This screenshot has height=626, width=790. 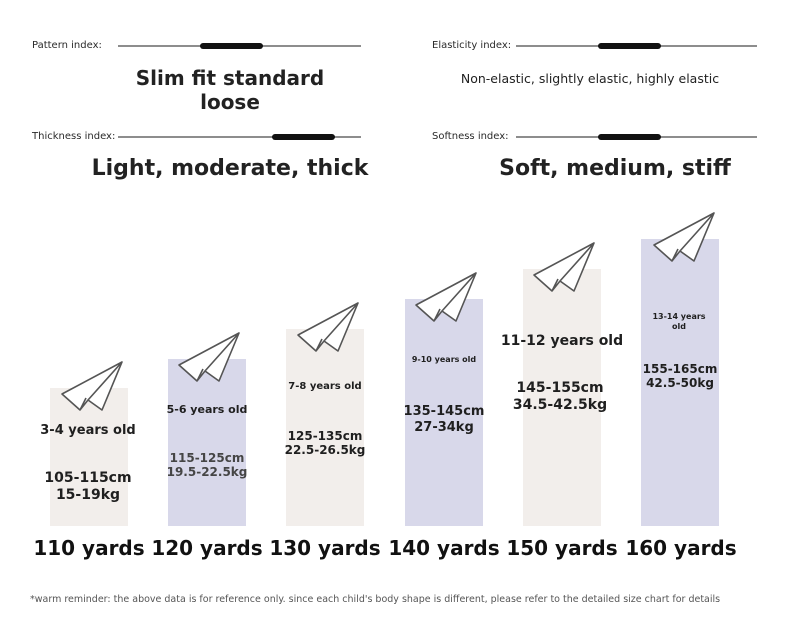 I want to click on pattern-index-track, so click(x=239, y=46).